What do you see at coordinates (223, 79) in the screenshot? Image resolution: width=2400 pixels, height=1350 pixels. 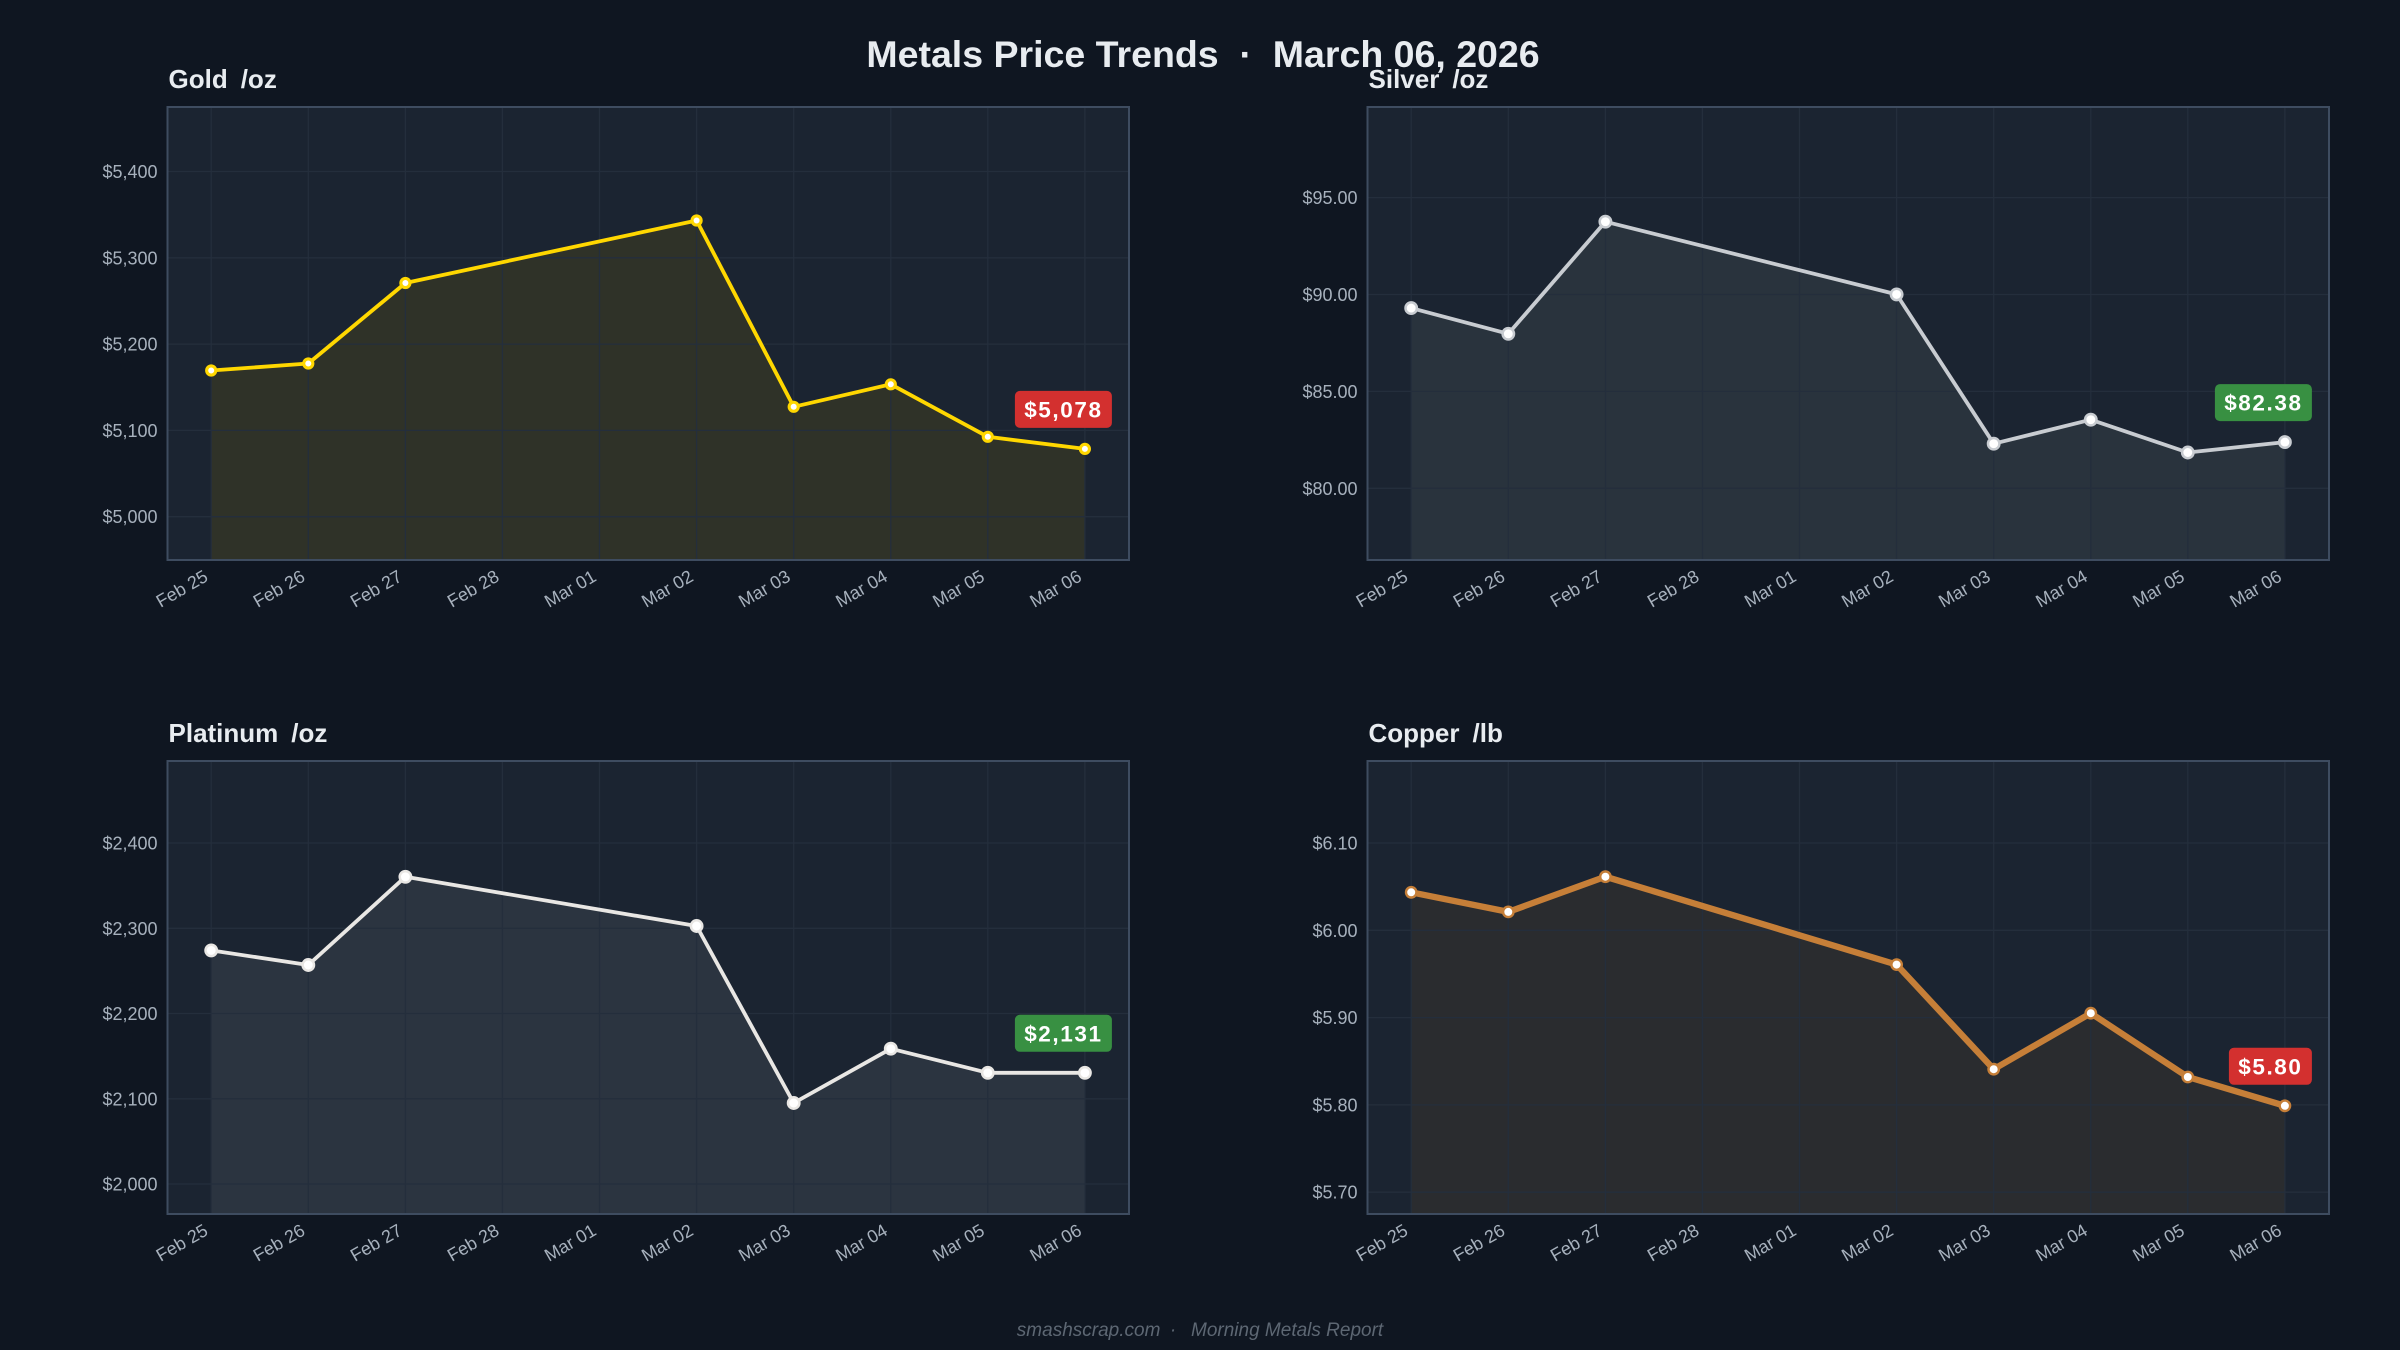 I see `svg-text: Gold /oz` at bounding box center [223, 79].